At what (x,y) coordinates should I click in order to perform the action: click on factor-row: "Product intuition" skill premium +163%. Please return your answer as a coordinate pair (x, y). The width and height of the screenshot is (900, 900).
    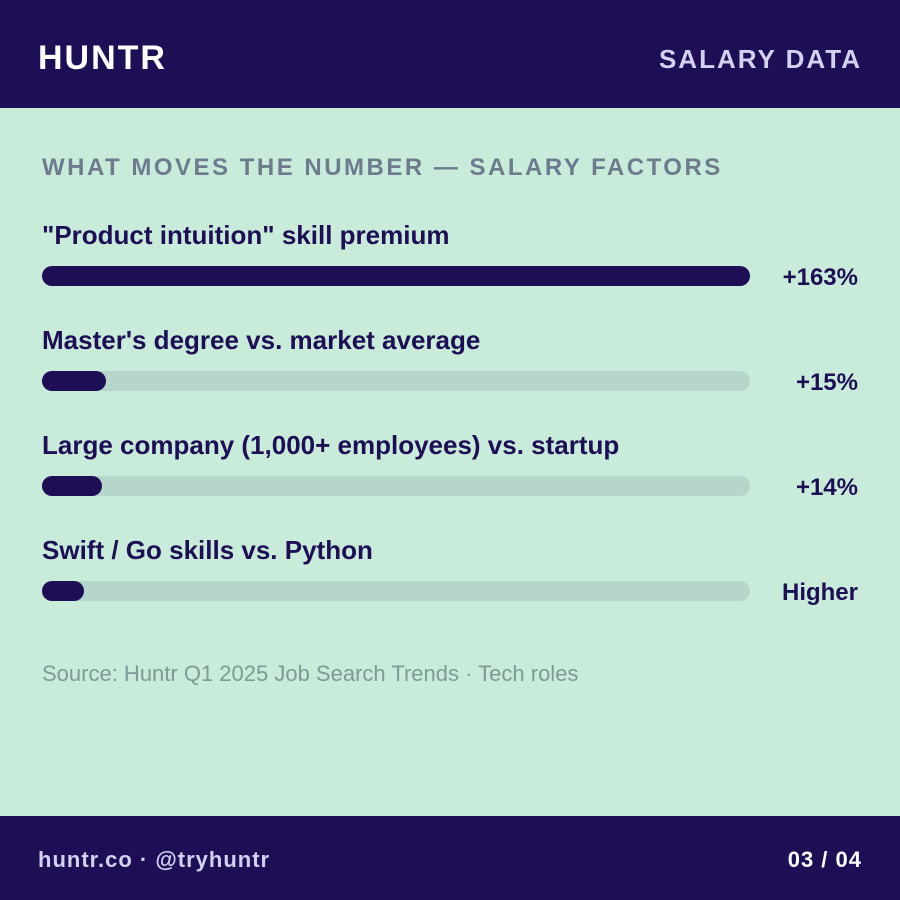
    Looking at the image, I should click on (450, 263).